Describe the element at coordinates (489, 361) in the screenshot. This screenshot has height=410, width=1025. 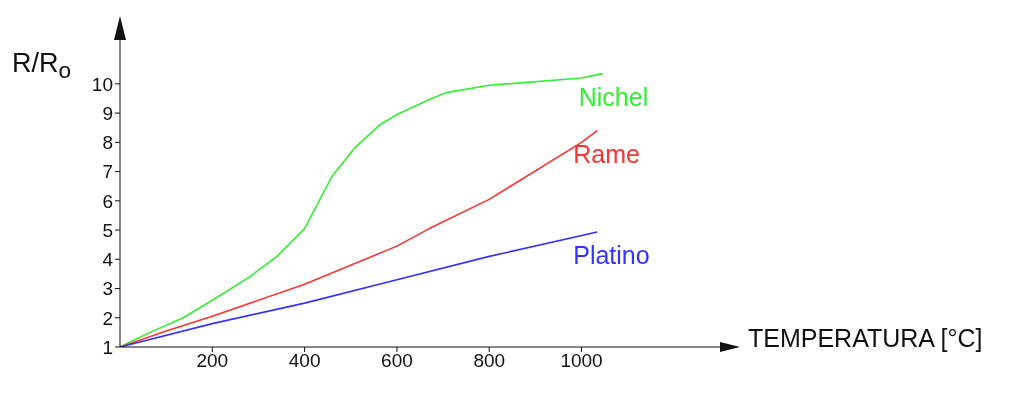
I see `x-tick-label: 800` at that location.